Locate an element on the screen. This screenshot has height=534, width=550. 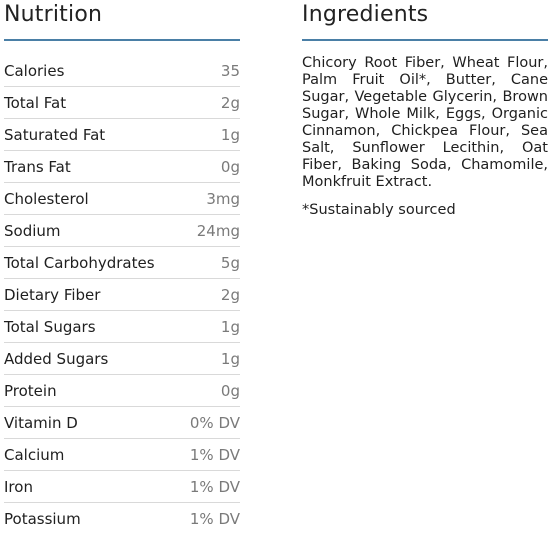
nutrition-row-vitamin-d: Vitamin D 0% DV is located at coordinates (122, 423).